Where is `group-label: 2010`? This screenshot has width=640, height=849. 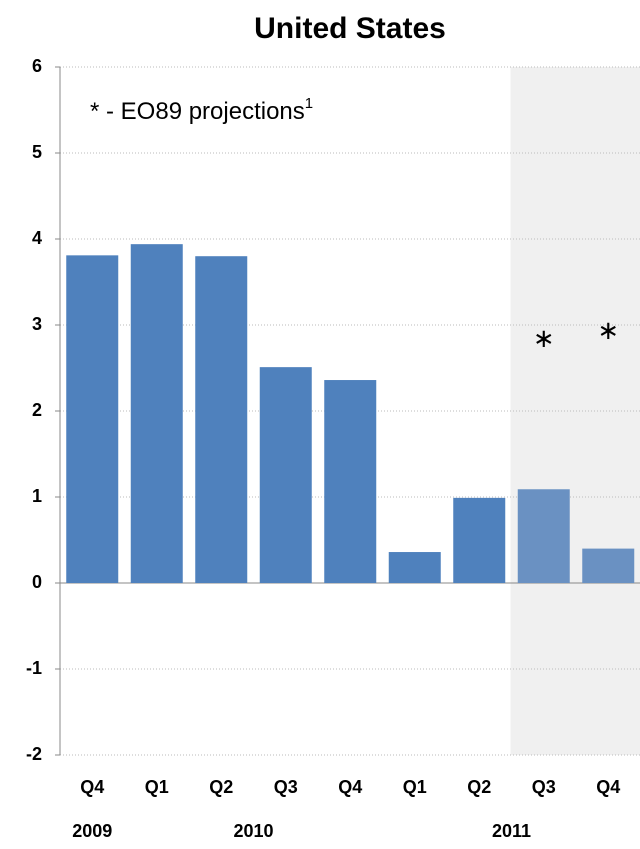 group-label: 2010 is located at coordinates (253, 831).